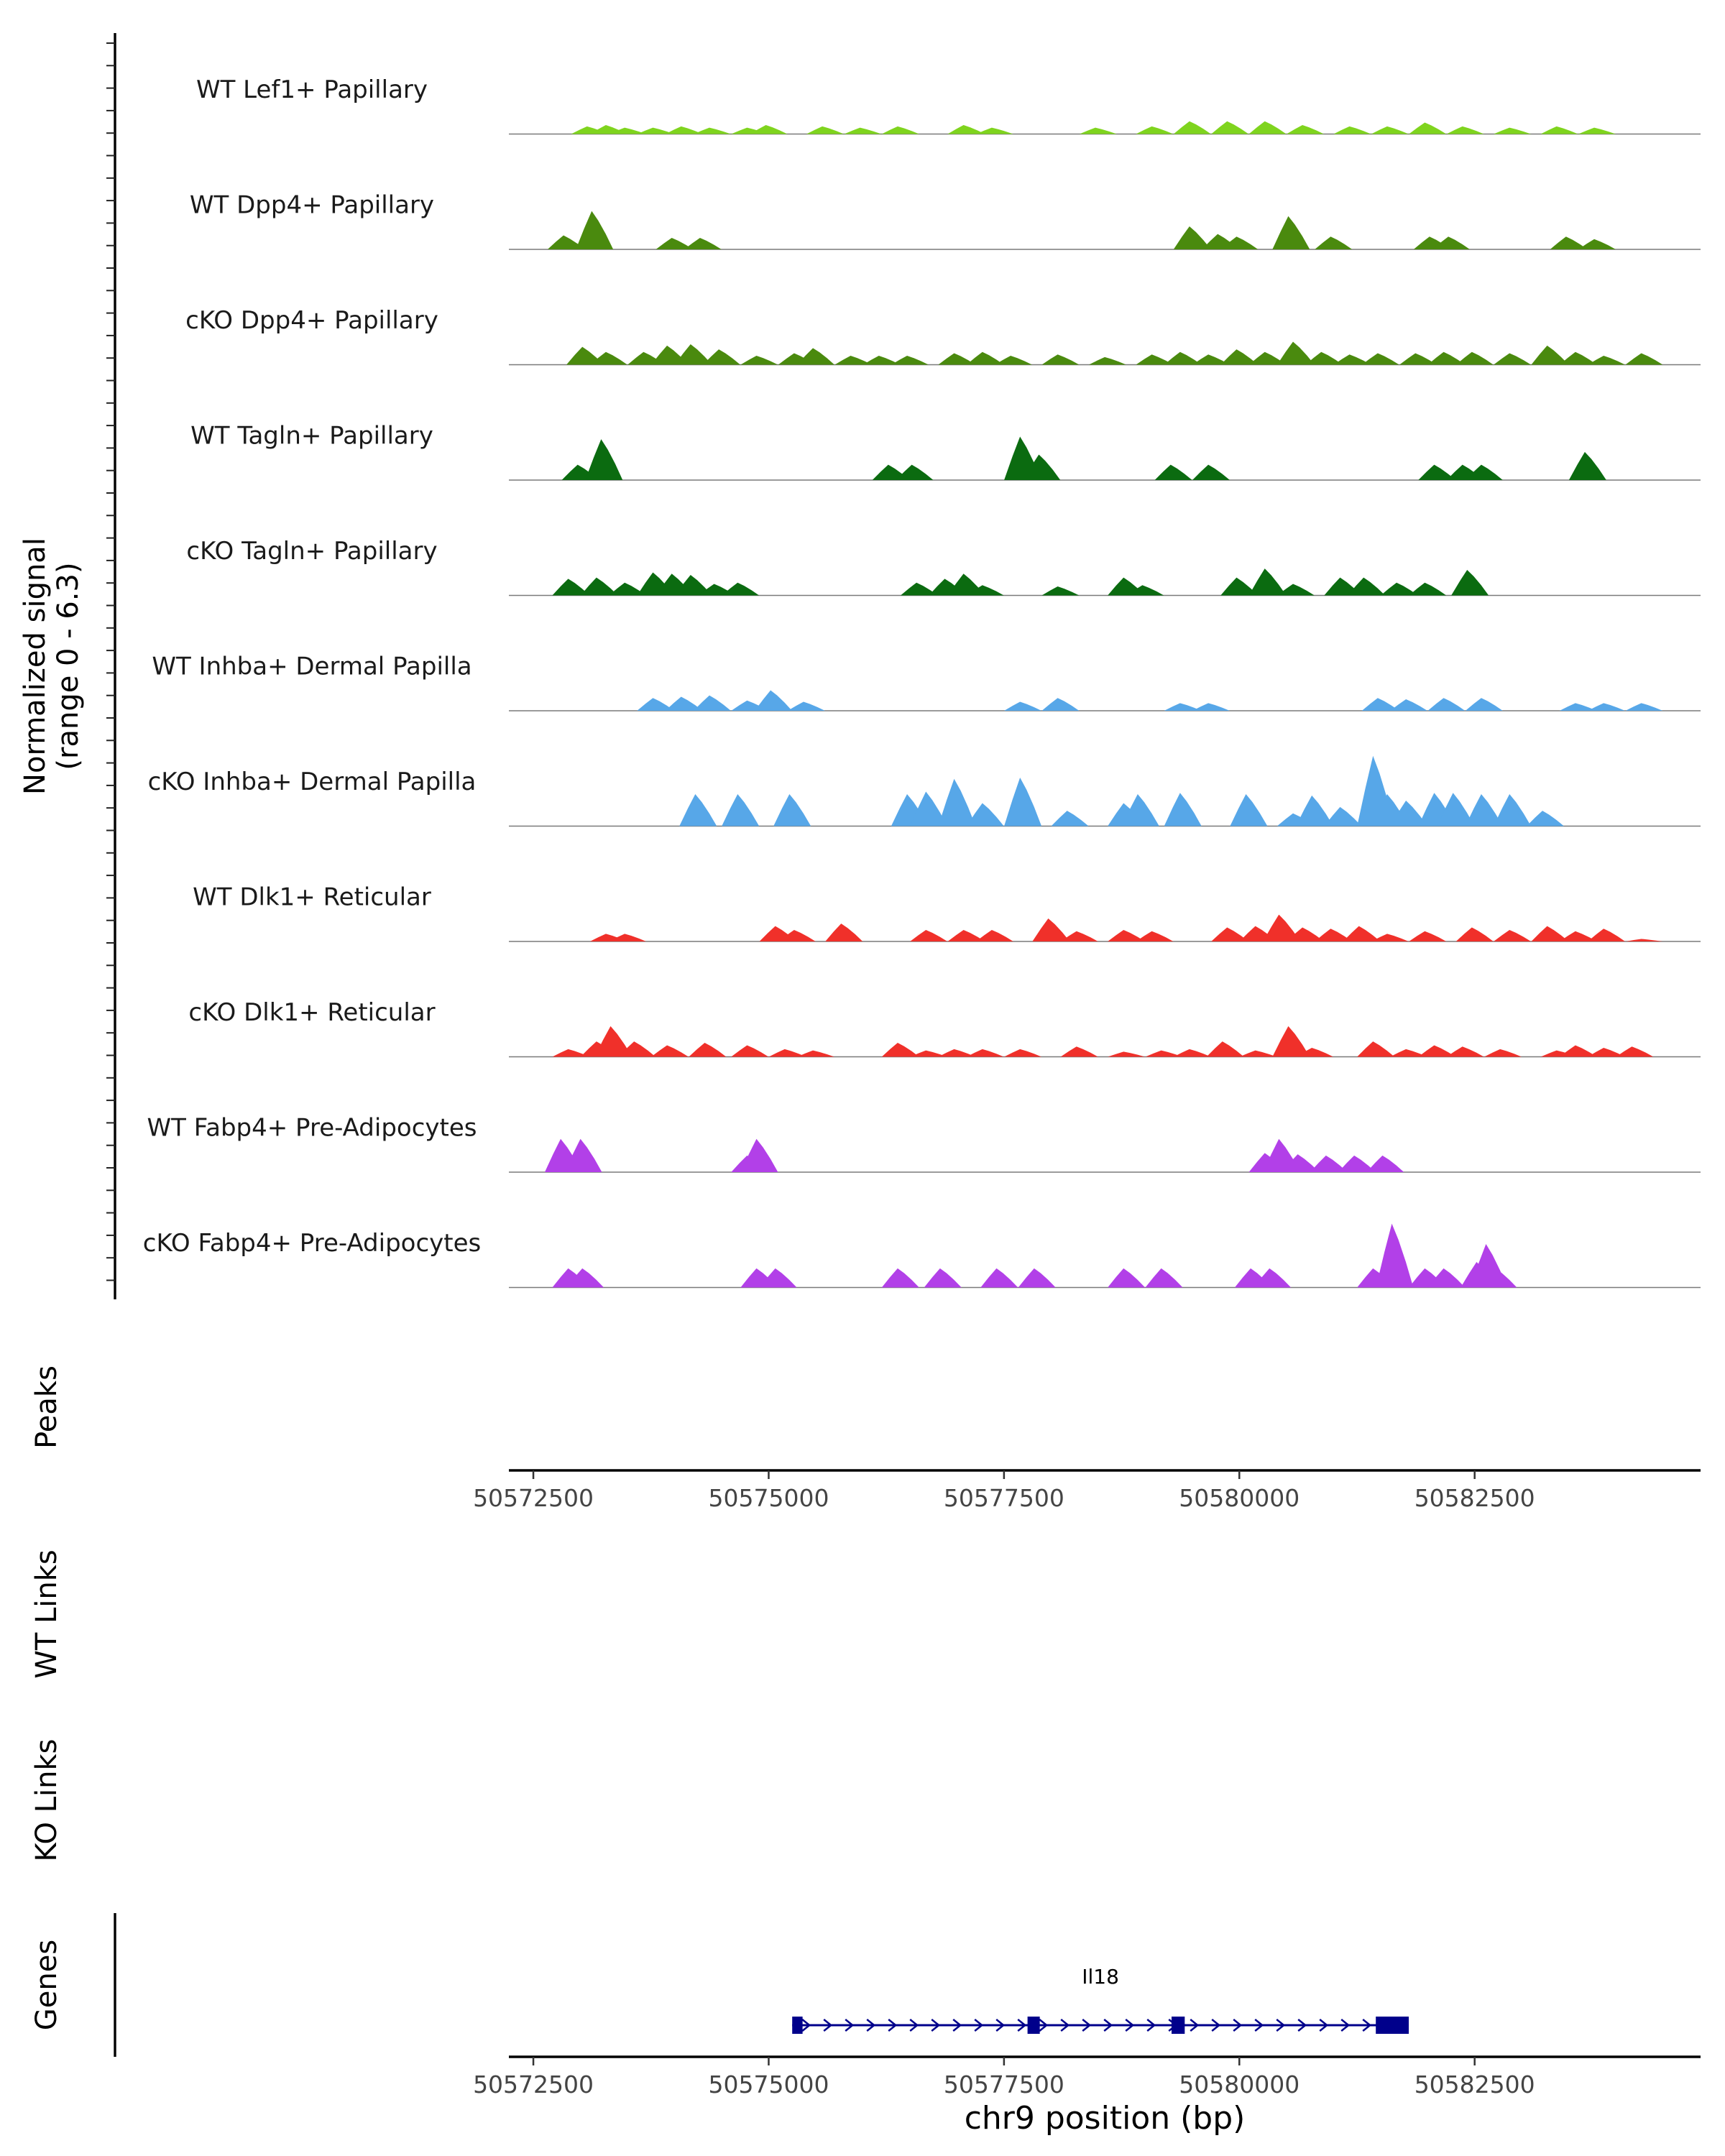 This screenshot has width=1725, height=2156. What do you see at coordinates (1004, 1491) in the screenshot?
I see `peaks-x-ticks: 50572500 50575000 50577500 50580000 50582500` at bounding box center [1004, 1491].